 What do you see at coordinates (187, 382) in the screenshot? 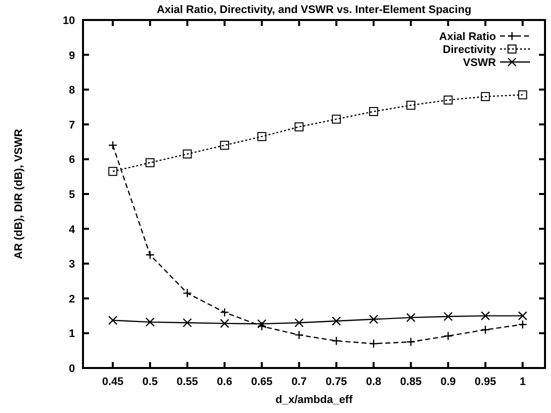
I see `x-tick-label: 0.55` at bounding box center [187, 382].